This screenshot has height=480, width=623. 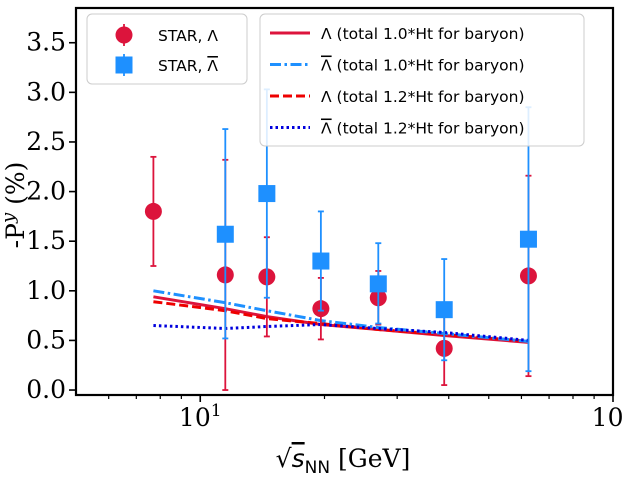 I want to click on x-axis-label: √sNN [GeV], so click(x=343, y=461).